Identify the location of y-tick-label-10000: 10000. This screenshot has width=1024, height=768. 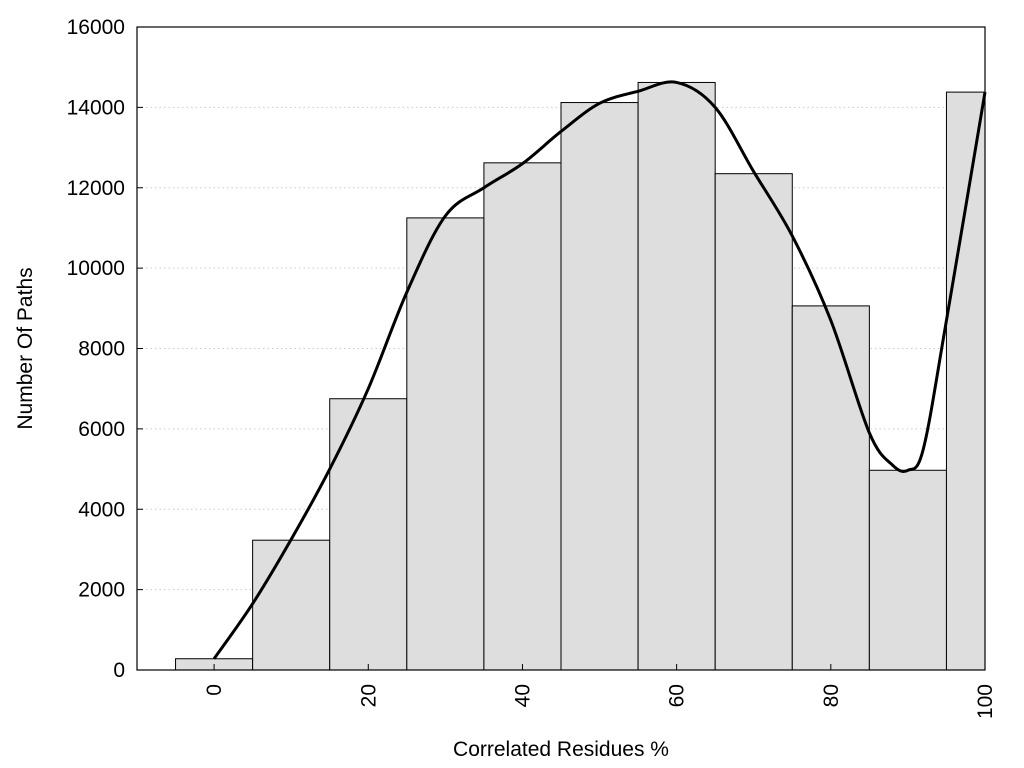
(96, 268).